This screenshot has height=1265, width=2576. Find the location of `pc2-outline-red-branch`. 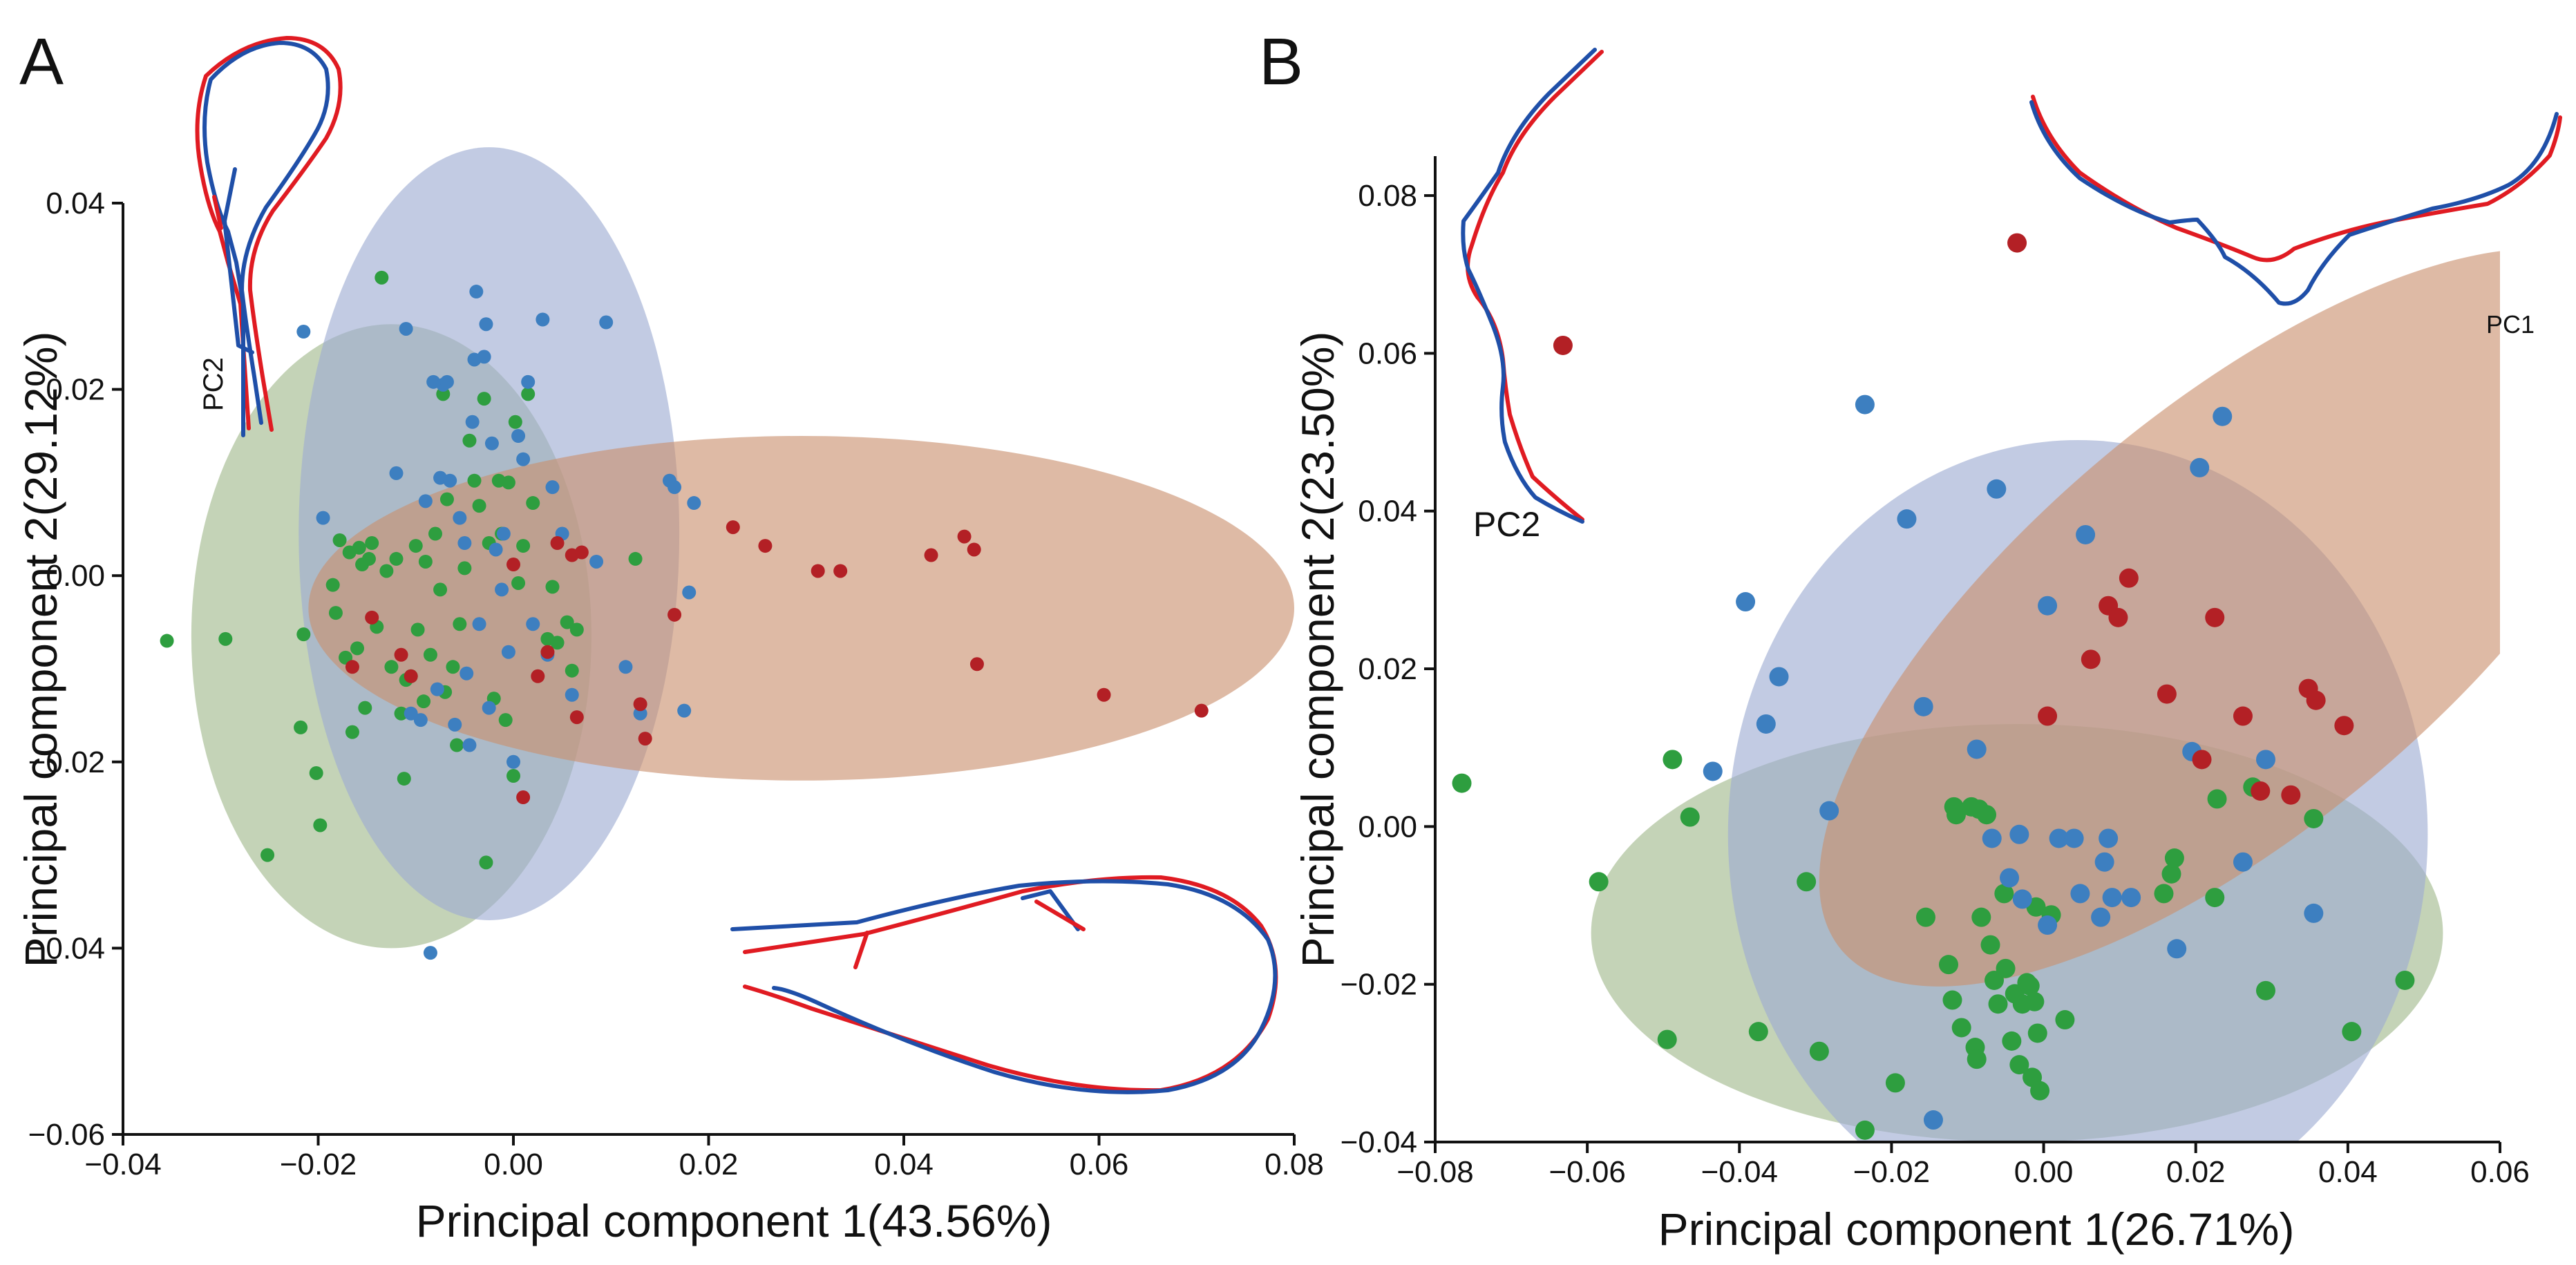

pc2-outline-red-branch is located at coordinates (217, 213).